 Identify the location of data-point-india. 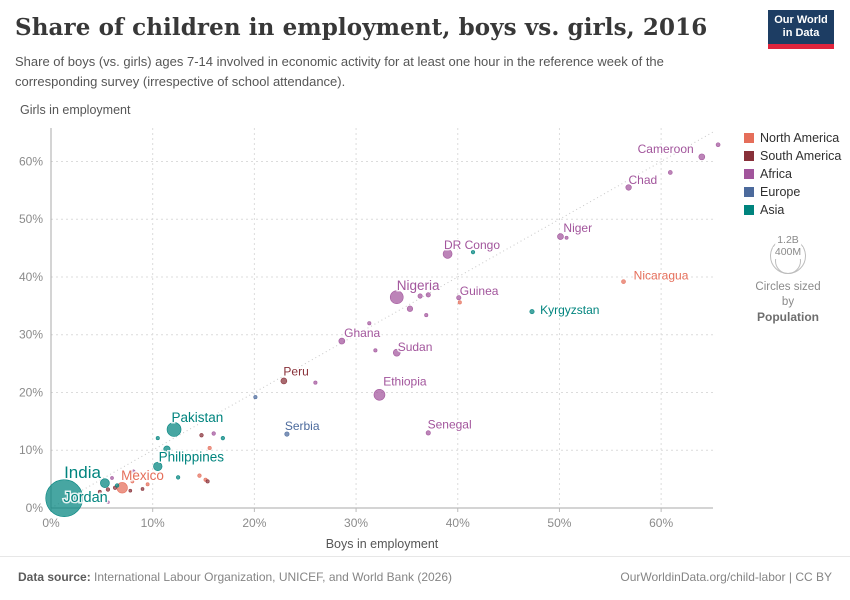
(64, 498).